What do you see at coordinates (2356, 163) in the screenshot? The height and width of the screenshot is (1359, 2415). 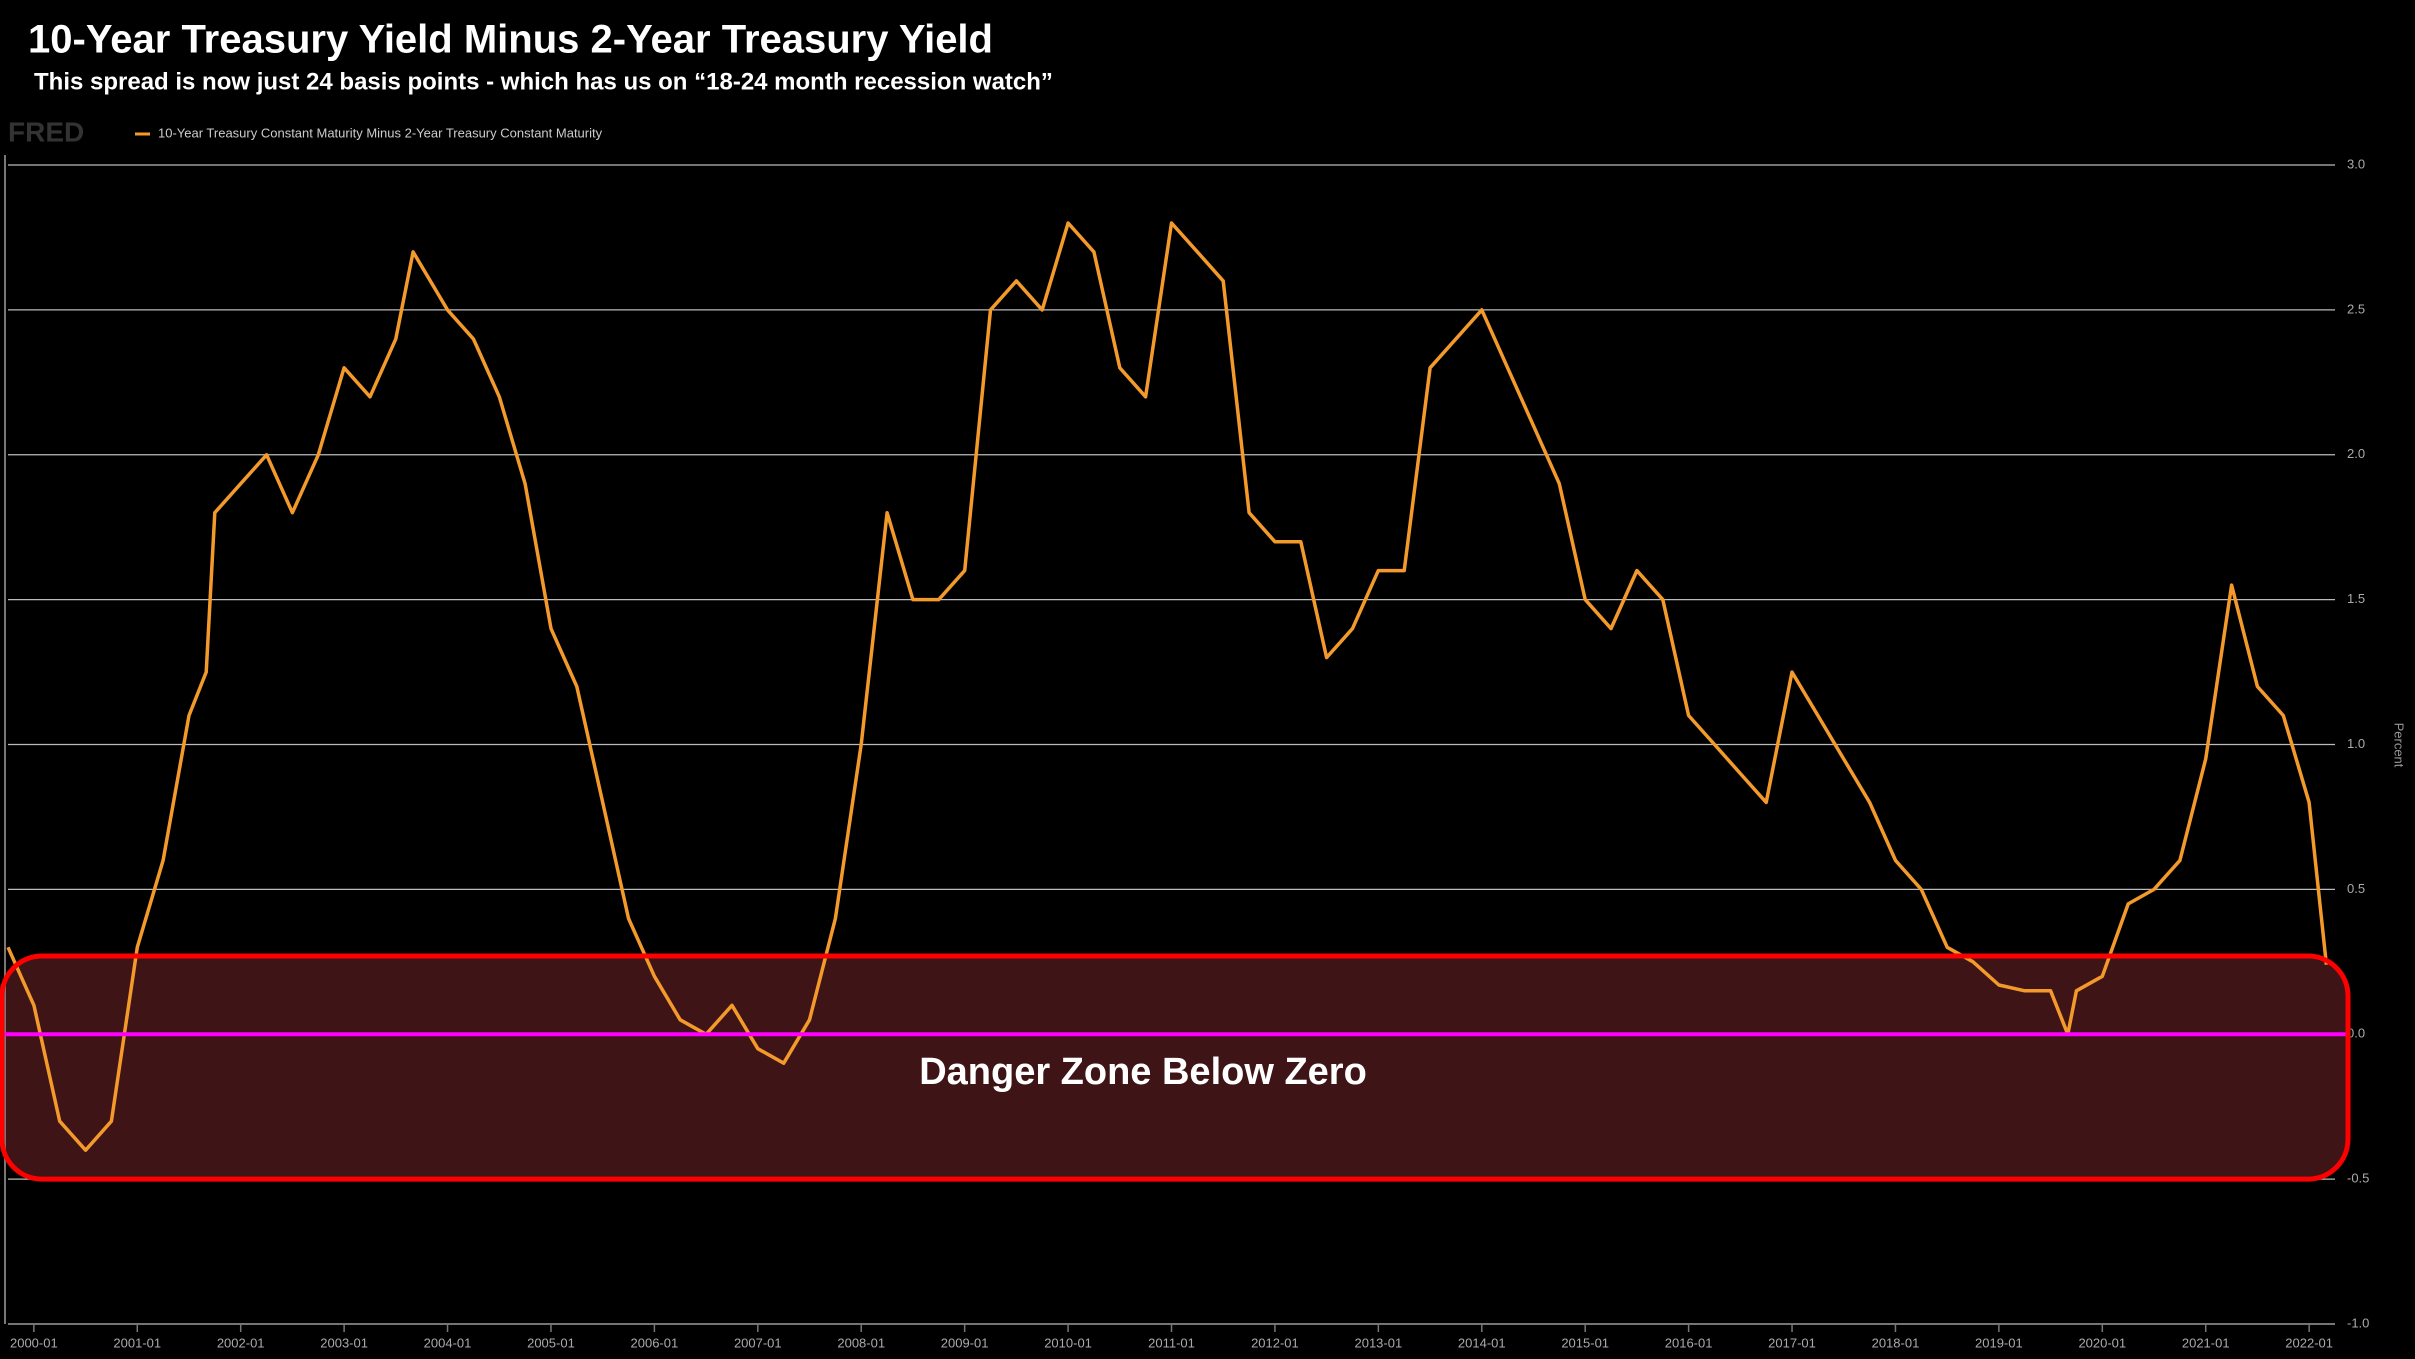 I see `y-tick-label: 3.0` at bounding box center [2356, 163].